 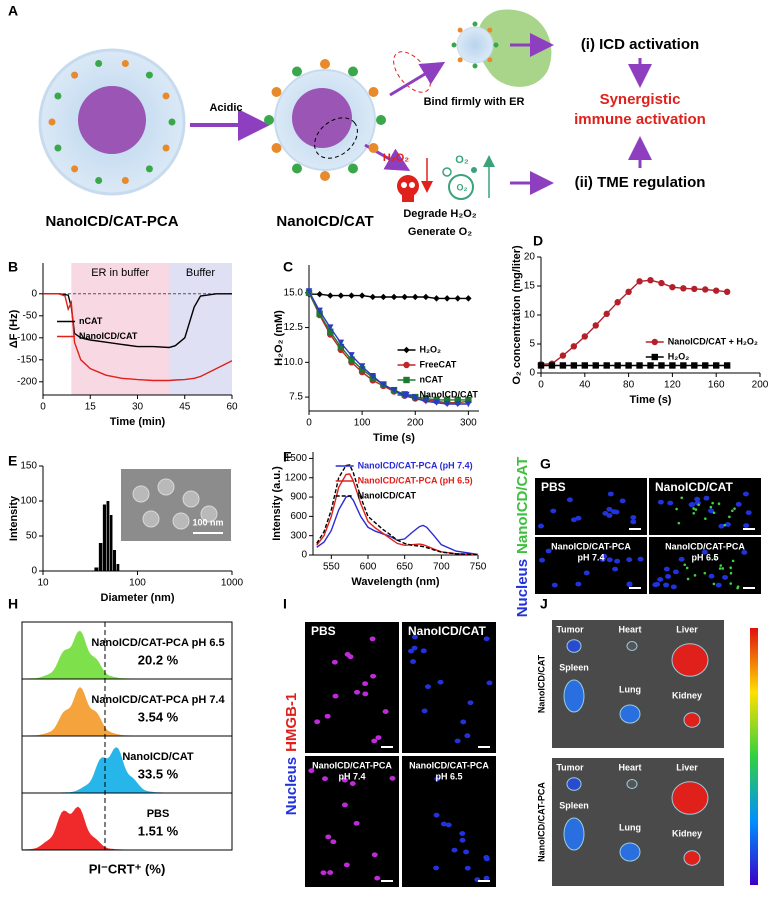 What do you see at coordinates (538, 241) in the screenshot?
I see `panel-letter: D` at bounding box center [538, 241].